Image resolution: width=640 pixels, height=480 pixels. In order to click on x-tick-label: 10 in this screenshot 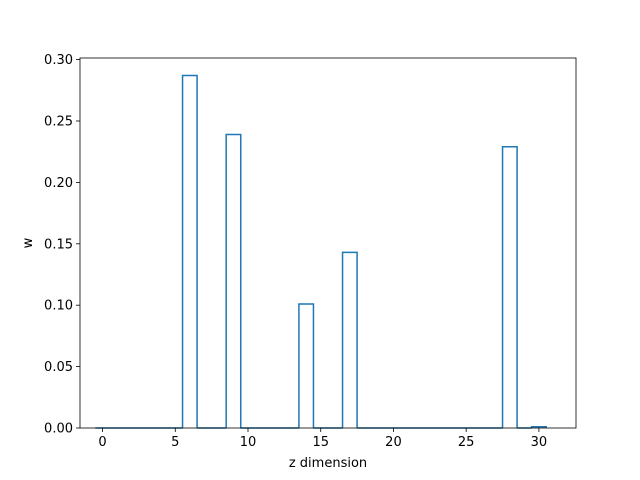, I will do `click(248, 442)`.